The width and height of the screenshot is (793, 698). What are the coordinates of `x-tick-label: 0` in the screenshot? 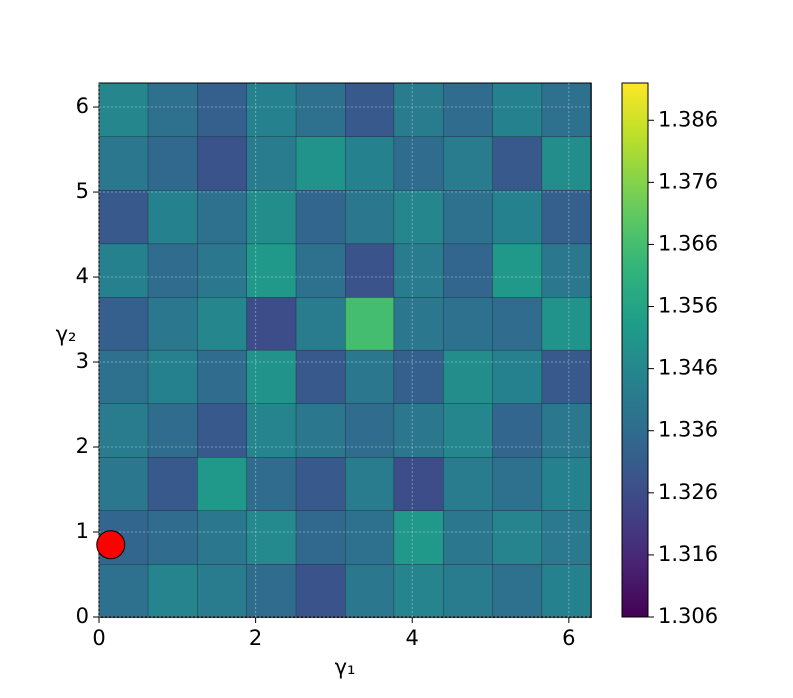 It's located at (98, 638).